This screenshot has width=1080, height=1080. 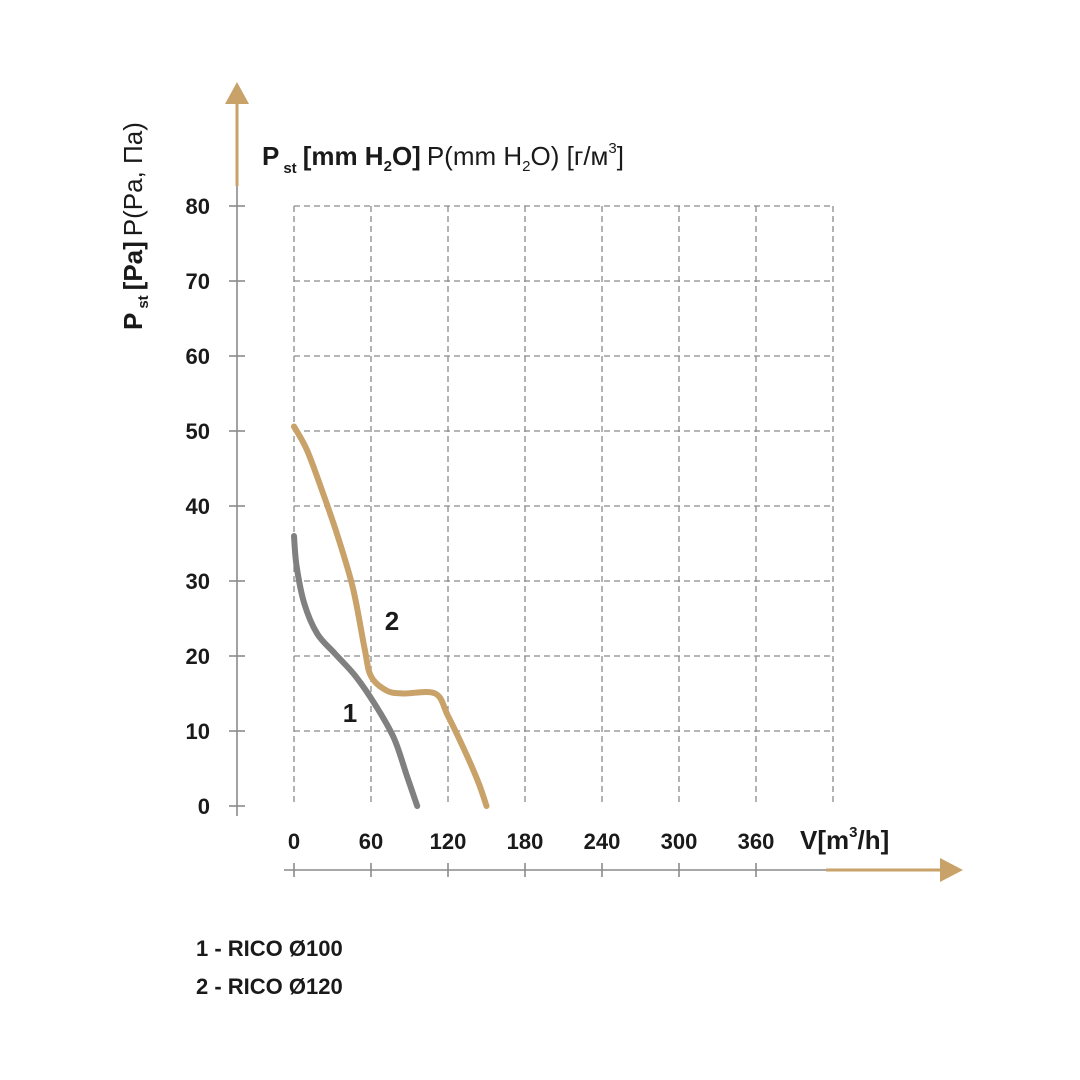 What do you see at coordinates (371, 841) in the screenshot?
I see `x-tick-label: 60` at bounding box center [371, 841].